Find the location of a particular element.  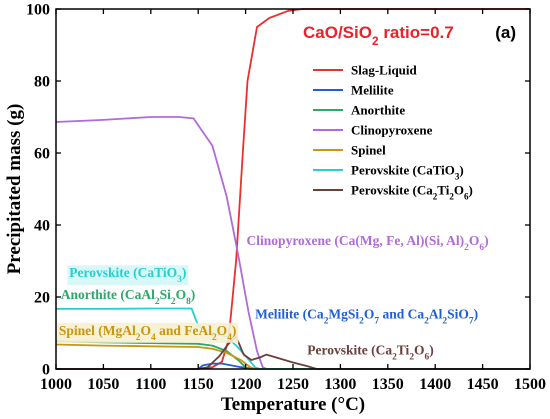

x-tick-label-7: 1350 is located at coordinates (388, 384).